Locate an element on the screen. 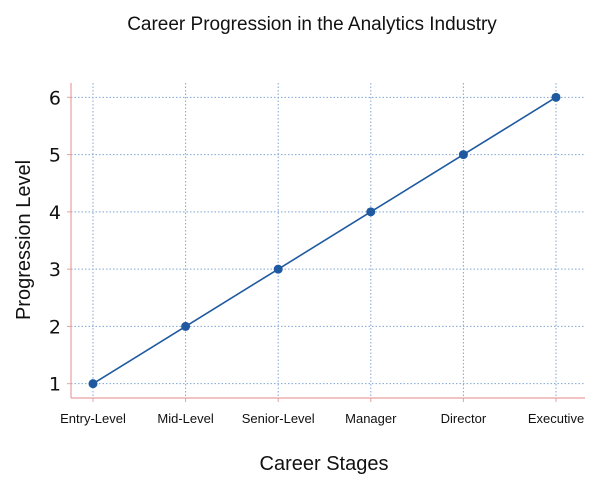  y-tick-labels: 1 2 3 4 5 6 is located at coordinates (55, 241).